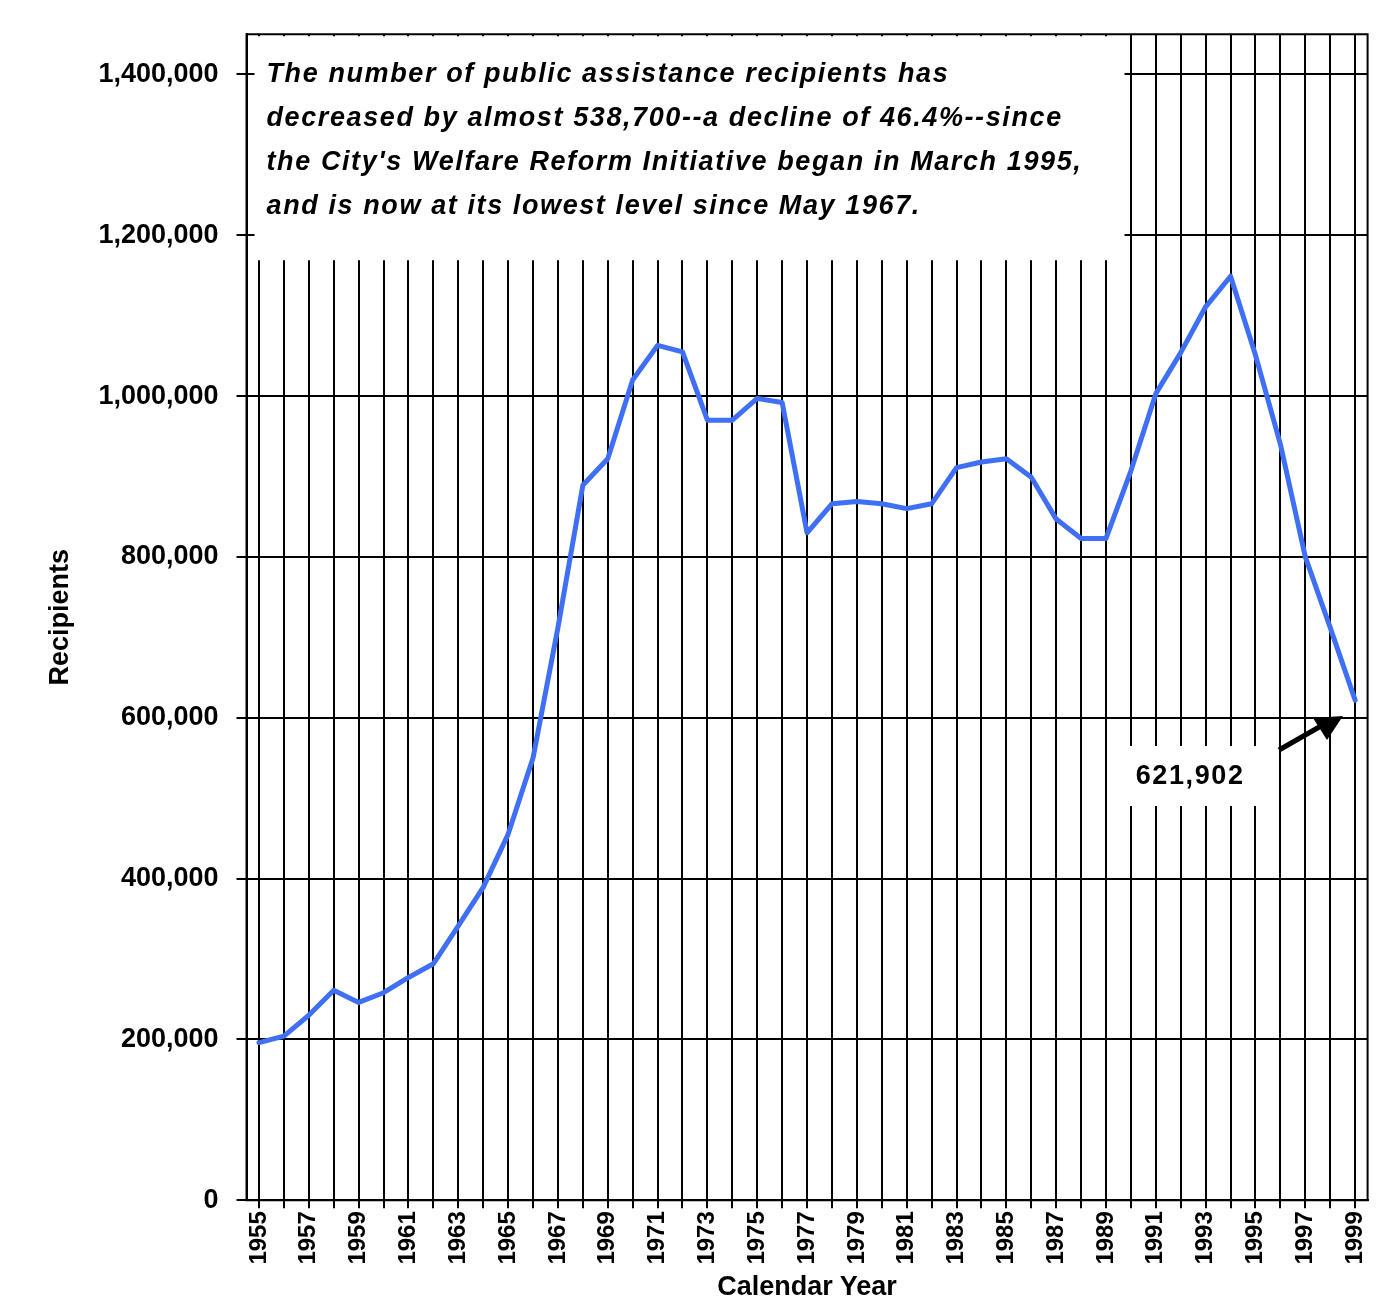  What do you see at coordinates (407, 1238) in the screenshot?
I see `x-tick-label: 1961` at bounding box center [407, 1238].